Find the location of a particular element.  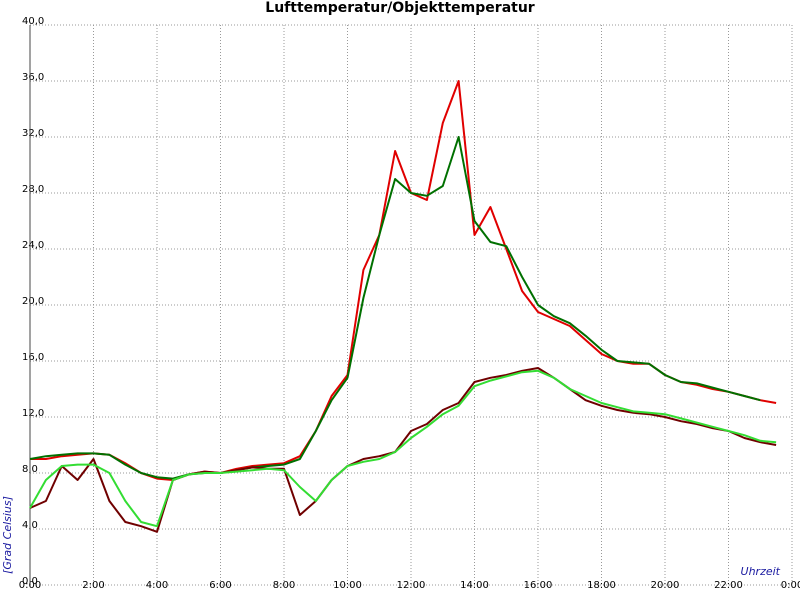

y-tick-label: 28,0 is located at coordinates (33, 189).